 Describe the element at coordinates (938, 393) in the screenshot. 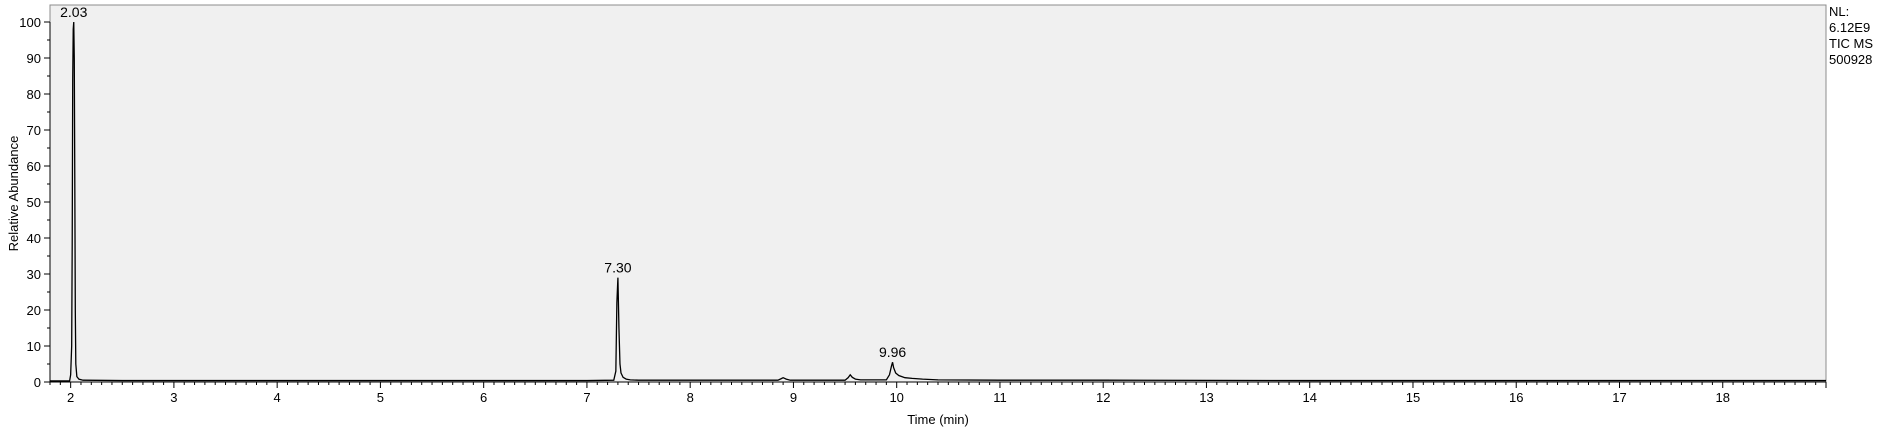

I see `x-axis: 2 3 4 5 6 7 8 9 10 11 12 13 14 15 16 17 18` at that location.